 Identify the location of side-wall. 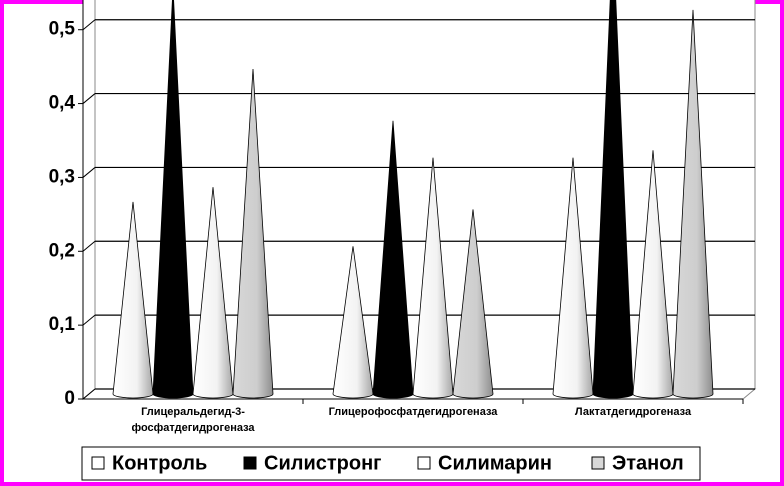
(89, 200).